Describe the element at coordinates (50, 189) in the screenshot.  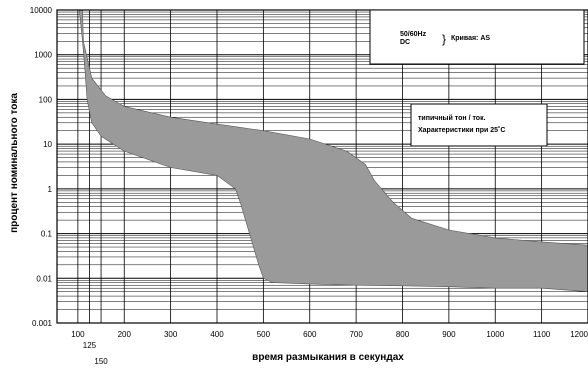
I see `y-tick-label: 1` at that location.